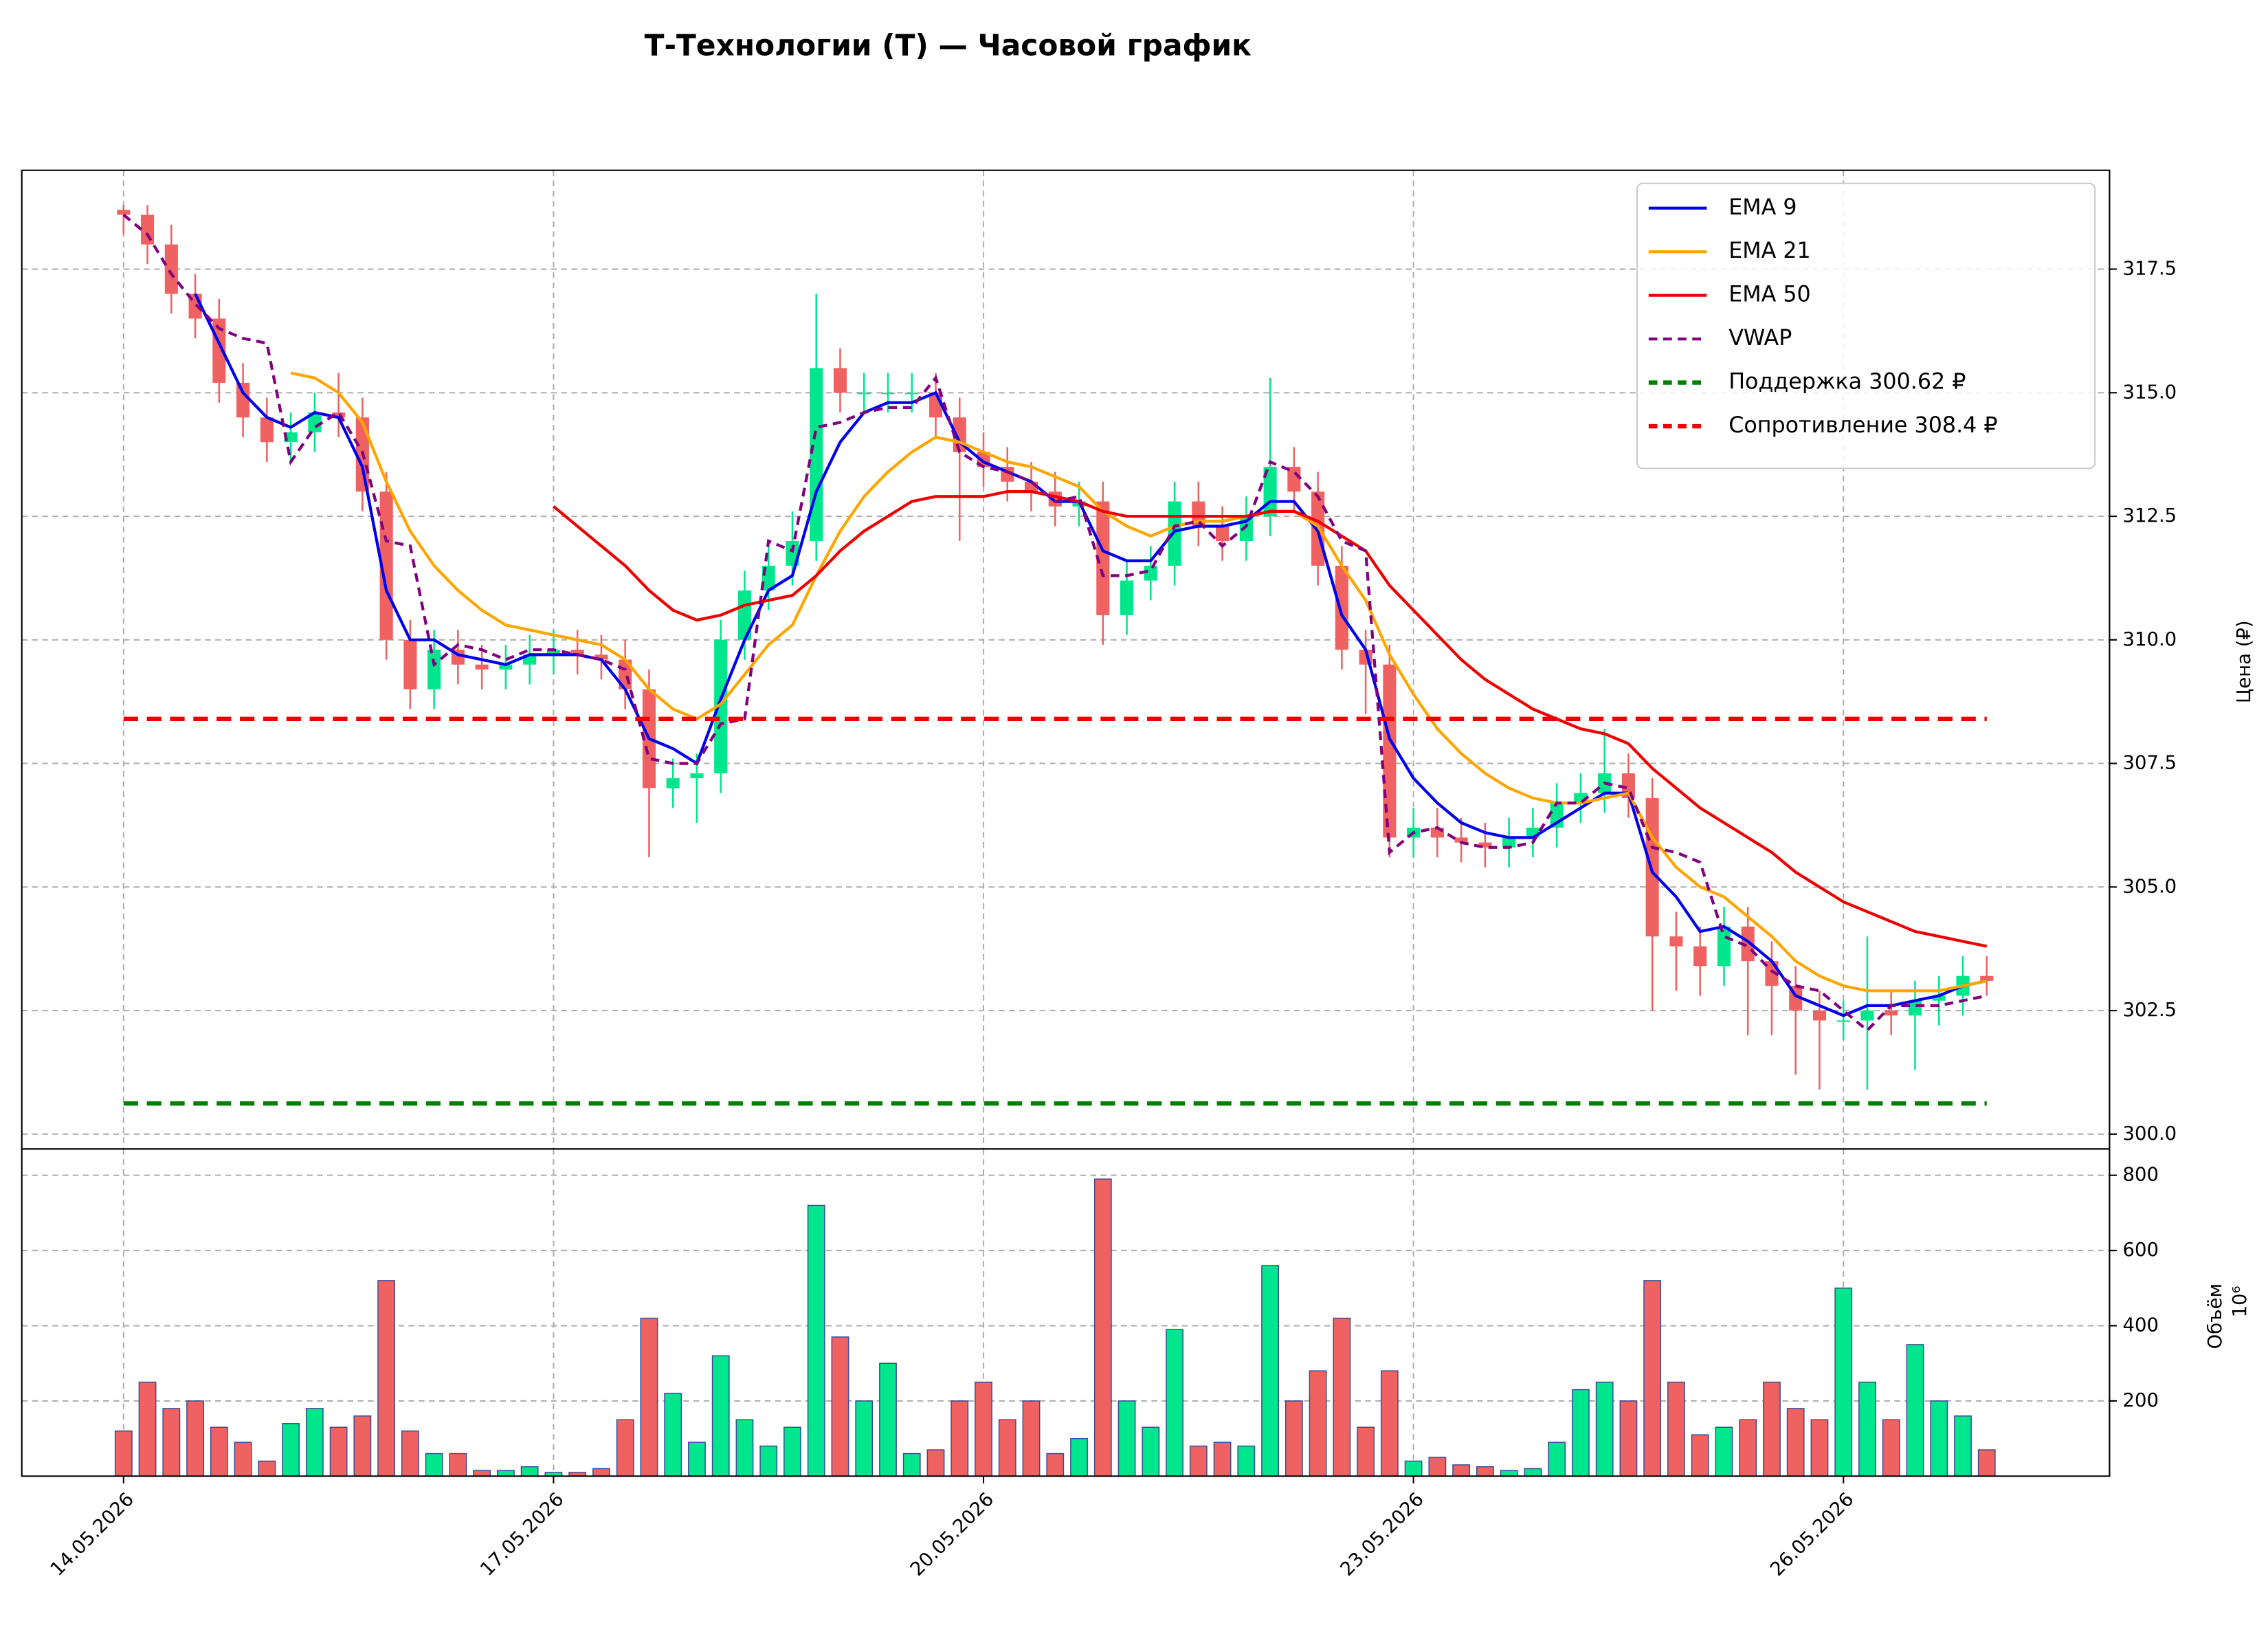 This screenshot has height=1645, width=2268. I want to click on volume-axis-label: Объём, so click(2215, 1316).